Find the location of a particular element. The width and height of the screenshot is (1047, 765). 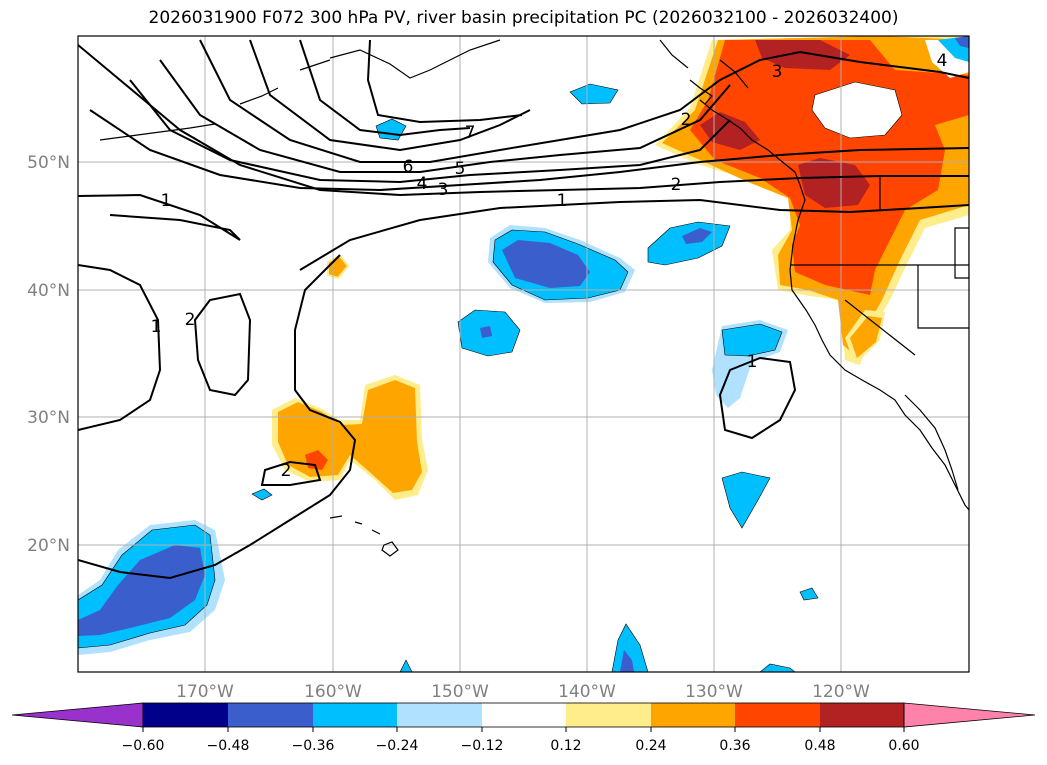

colorbar-tick-label: 0.60 is located at coordinates (903, 746).